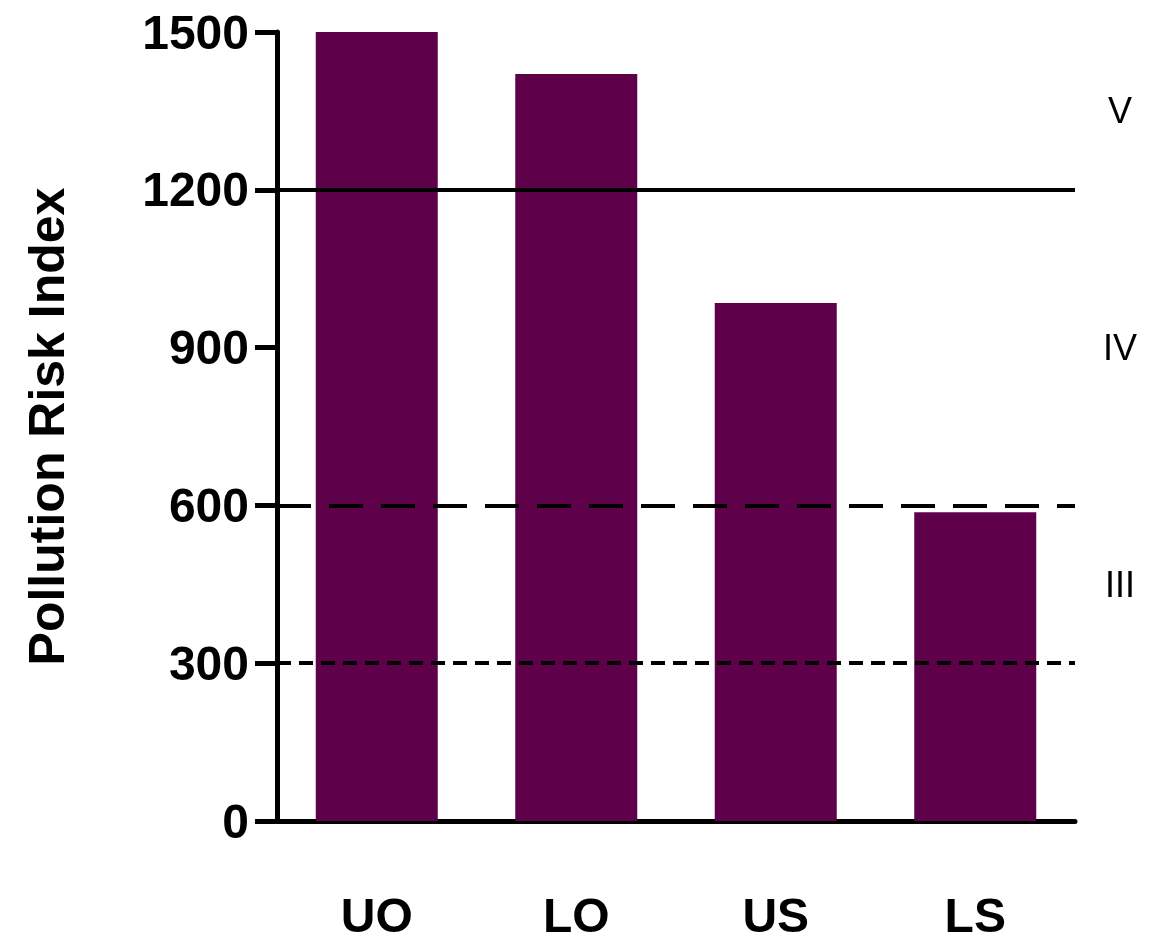 Image resolution: width=1153 pixels, height=945 pixels. Describe the element at coordinates (576, 915) in the screenshot. I see `x-tick-label: LO` at that location.